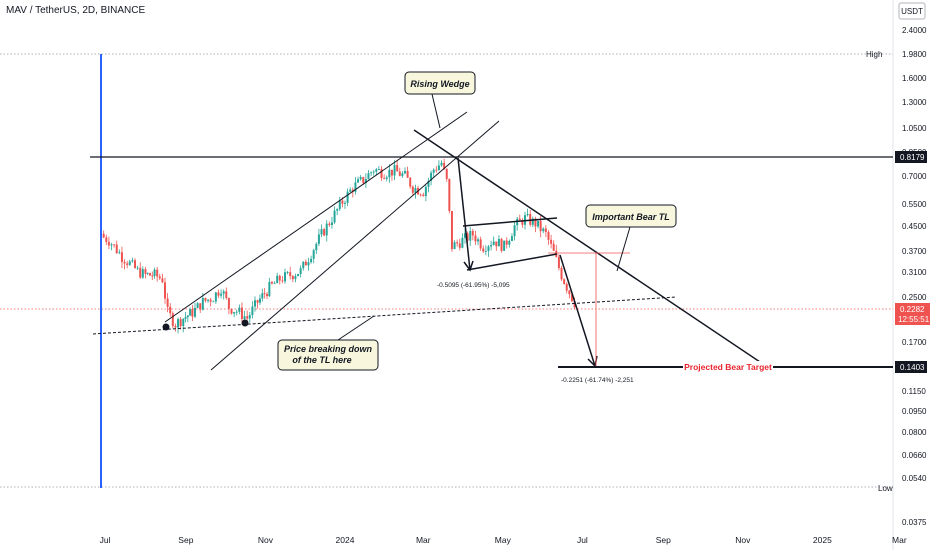 Image resolution: width=932 pixels, height=550 pixels. What do you see at coordinates (631, 217) in the screenshot?
I see `bear-tl-text: Important Bear TL` at bounding box center [631, 217].